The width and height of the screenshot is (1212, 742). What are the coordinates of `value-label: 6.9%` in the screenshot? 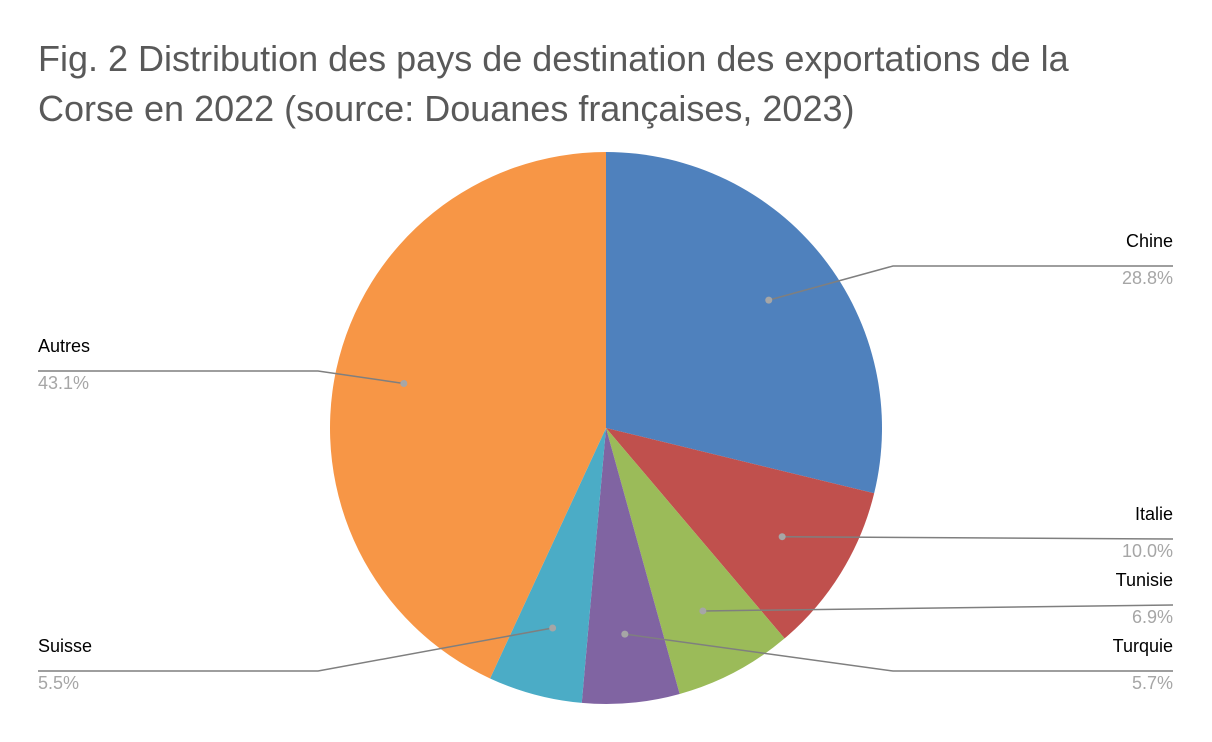 It's located at (1152, 617).